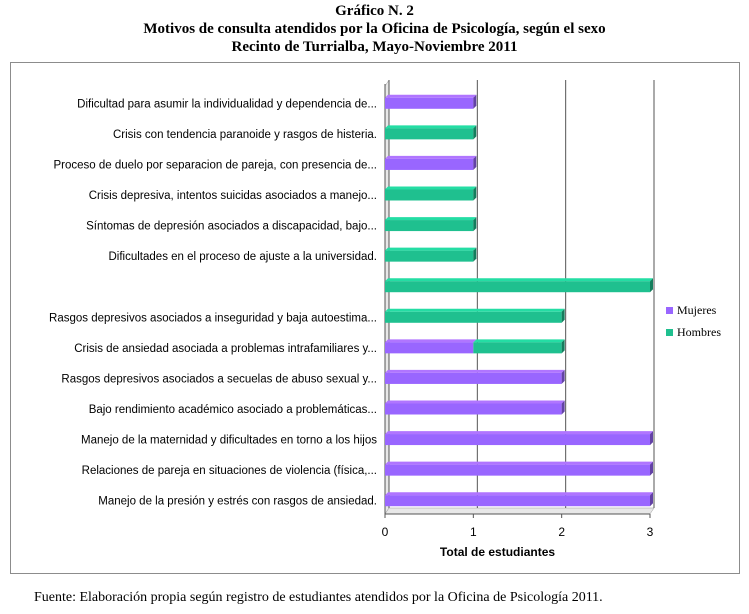  Describe the element at coordinates (519, 511) in the screenshot. I see `plot-floor` at that location.